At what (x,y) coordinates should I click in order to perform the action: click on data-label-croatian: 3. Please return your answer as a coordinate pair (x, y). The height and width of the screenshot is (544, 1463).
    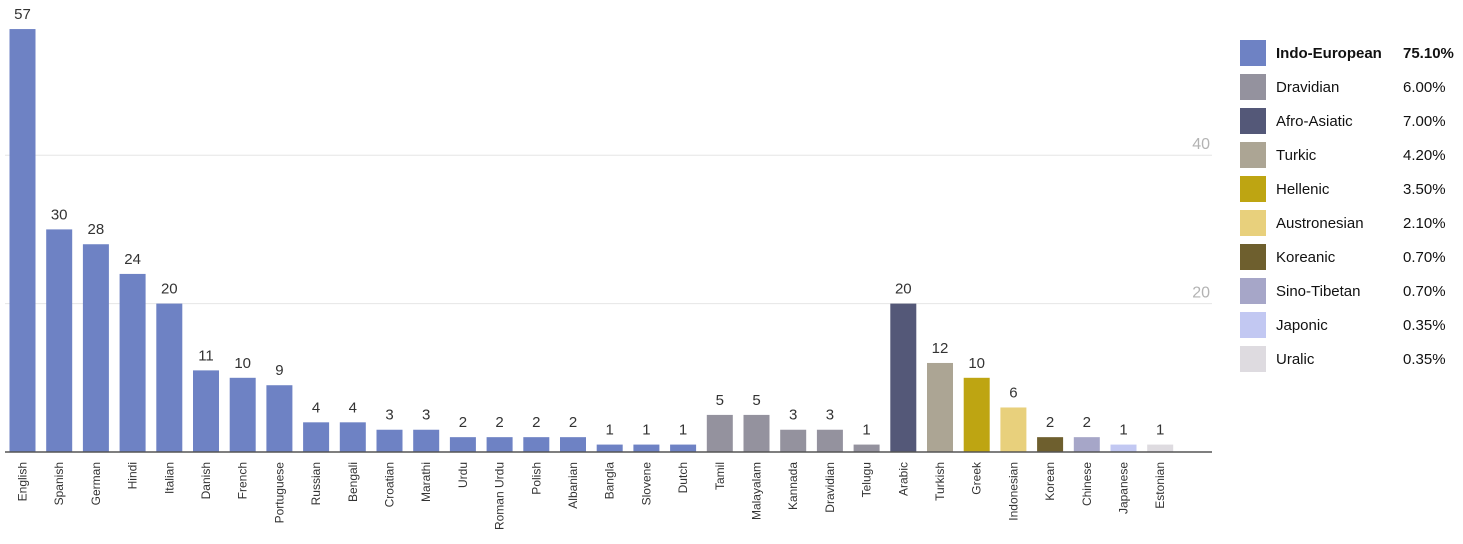
    Looking at the image, I should click on (389, 415).